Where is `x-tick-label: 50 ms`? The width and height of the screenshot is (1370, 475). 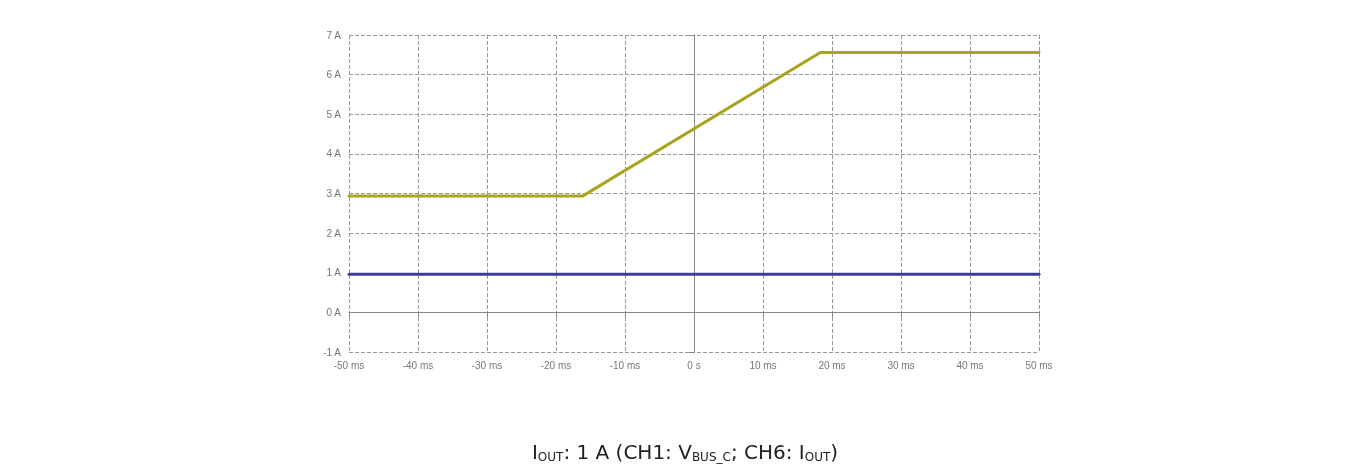 x-tick-label: 50 ms is located at coordinates (1039, 365).